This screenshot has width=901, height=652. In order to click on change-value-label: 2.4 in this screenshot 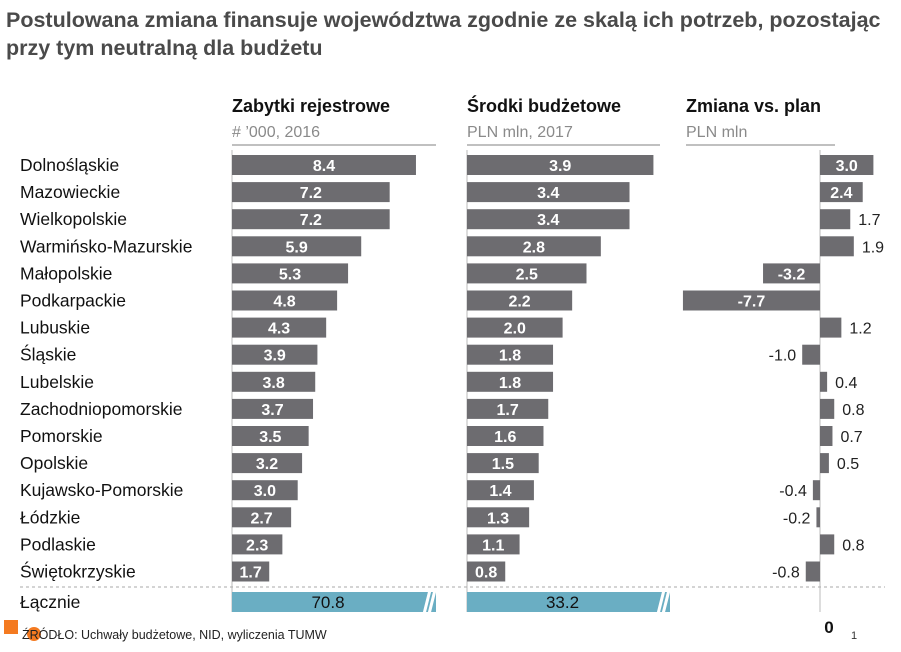, I will do `click(841, 193)`.